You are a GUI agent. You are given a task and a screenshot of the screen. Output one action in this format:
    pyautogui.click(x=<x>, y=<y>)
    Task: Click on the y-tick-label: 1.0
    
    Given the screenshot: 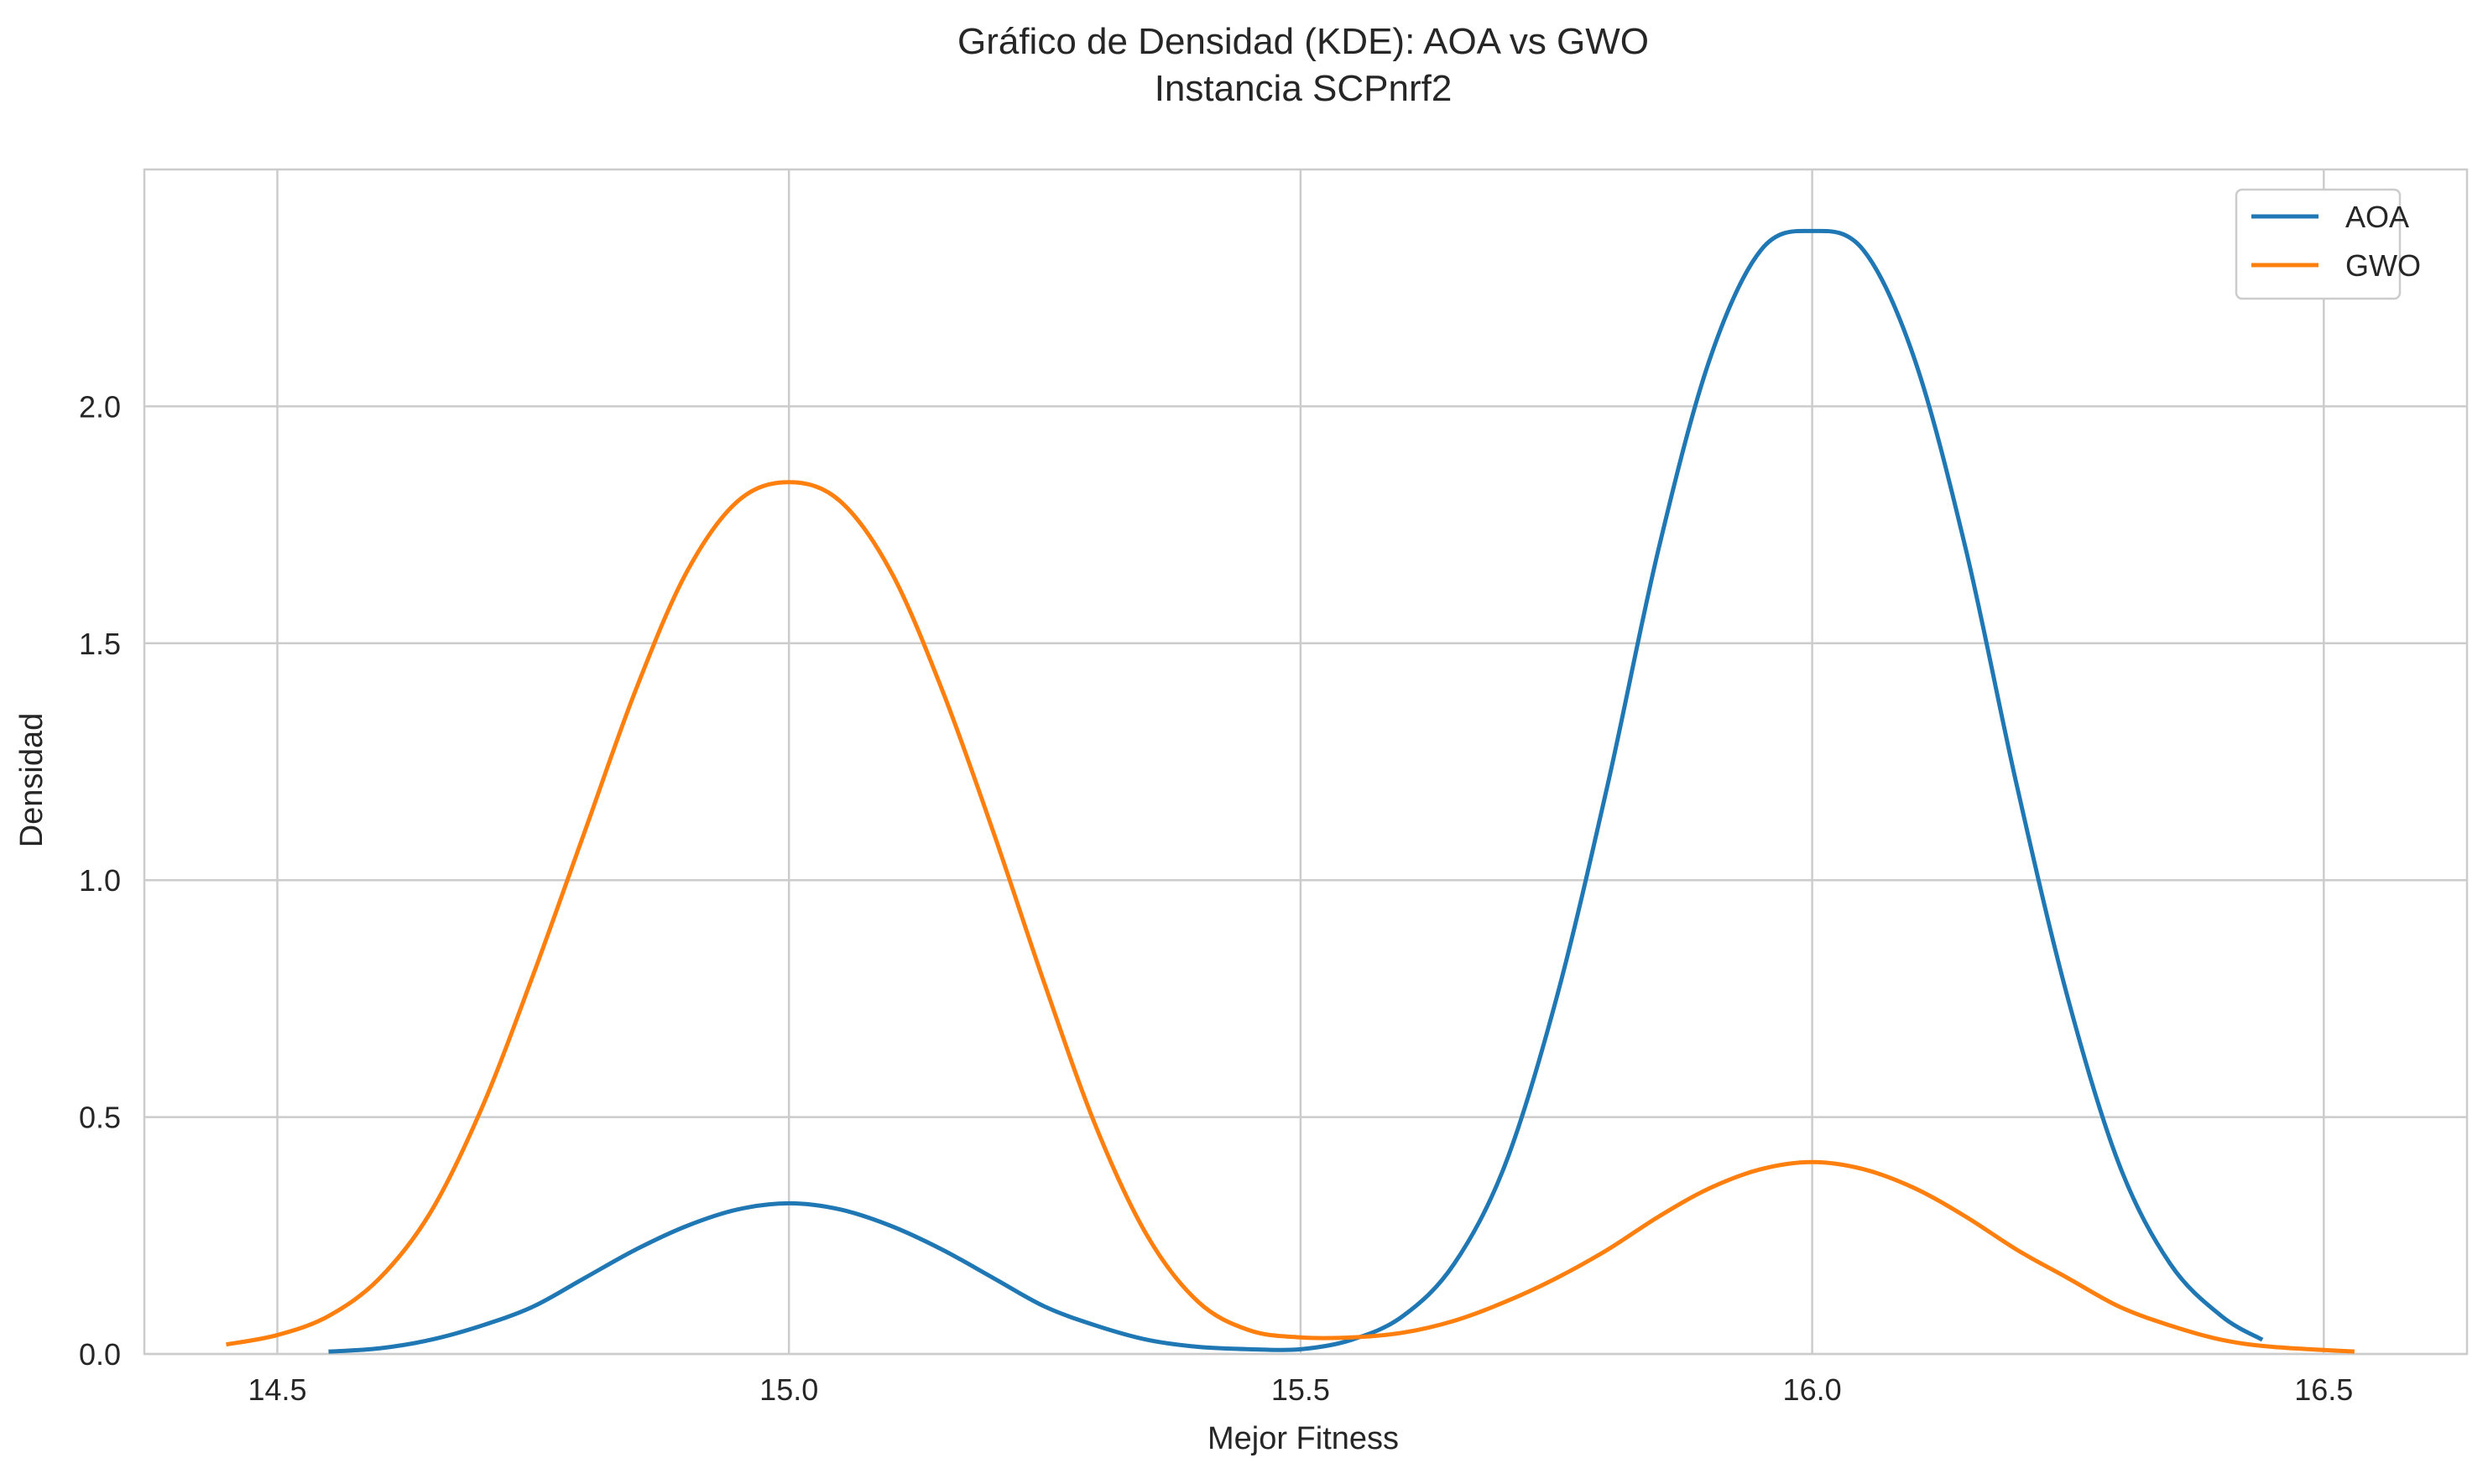 What is the action you would take?
    pyautogui.click(x=100, y=880)
    